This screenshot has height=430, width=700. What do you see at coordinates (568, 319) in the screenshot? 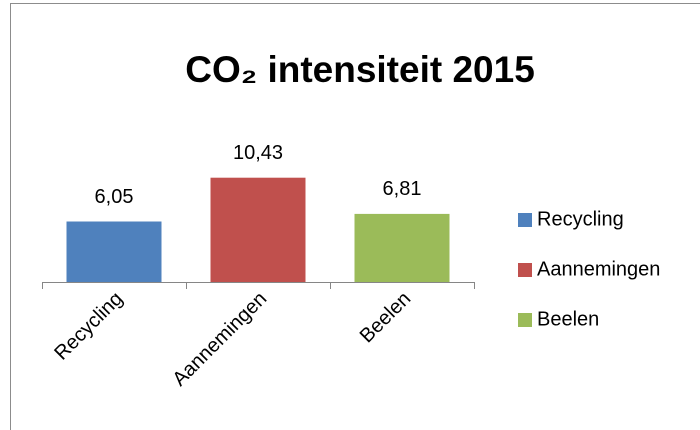
I see `legend-label: Beelen` at bounding box center [568, 319].